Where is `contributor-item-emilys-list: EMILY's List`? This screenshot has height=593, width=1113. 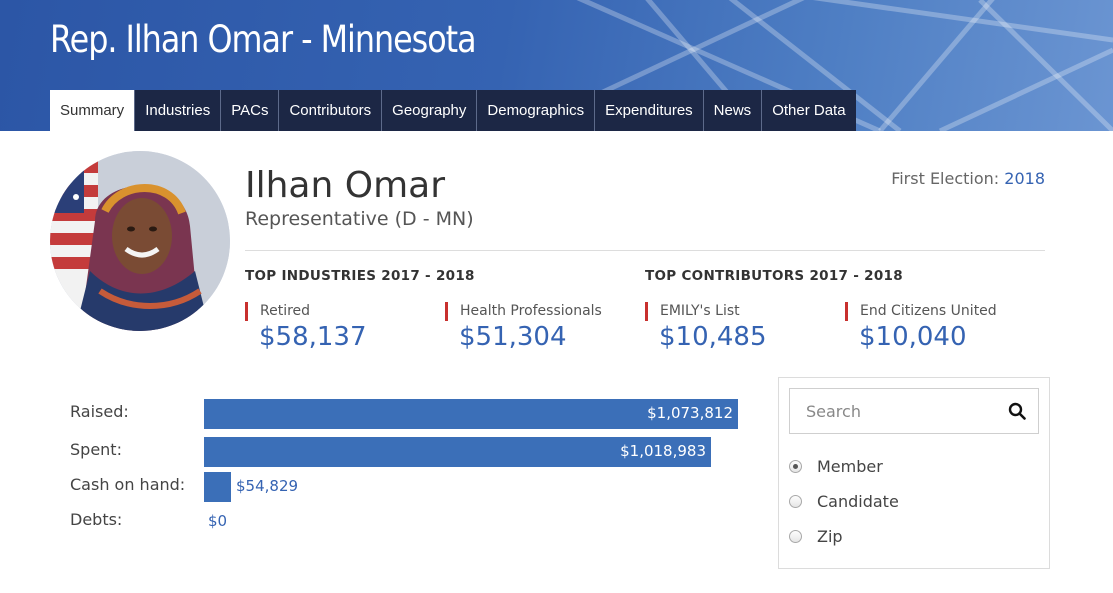
contributor-item-emilys-list: EMILY's List is located at coordinates (692, 311).